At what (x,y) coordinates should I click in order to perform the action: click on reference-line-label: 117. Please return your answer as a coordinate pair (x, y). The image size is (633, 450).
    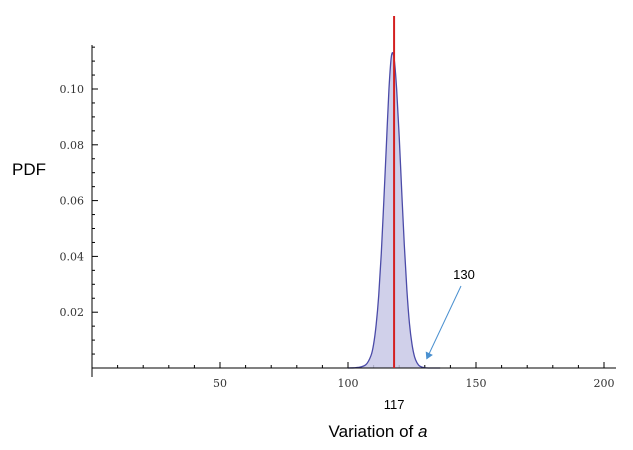
    Looking at the image, I should click on (394, 404).